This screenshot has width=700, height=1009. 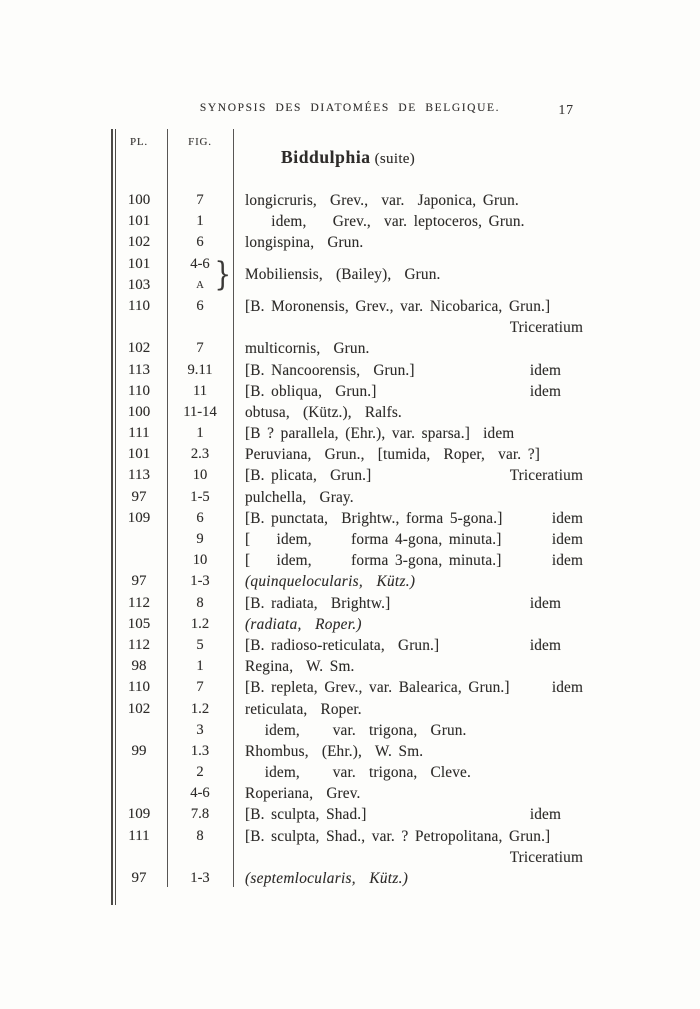 What do you see at coordinates (409, 497) in the screenshot?
I see `entry-cell: pulchella, Gray.` at bounding box center [409, 497].